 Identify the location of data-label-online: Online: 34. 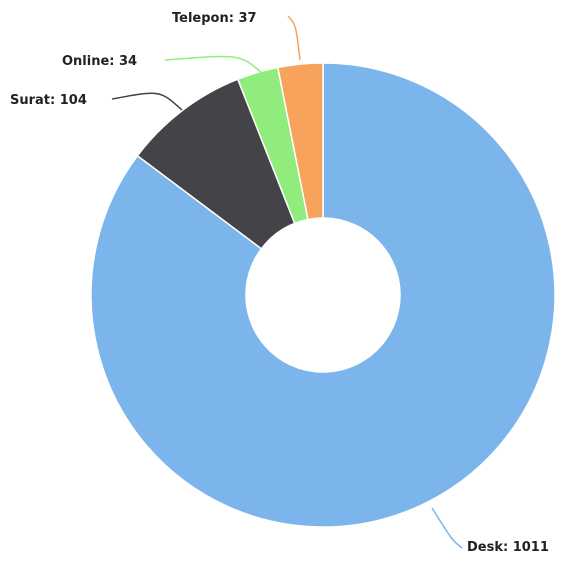
(99, 61).